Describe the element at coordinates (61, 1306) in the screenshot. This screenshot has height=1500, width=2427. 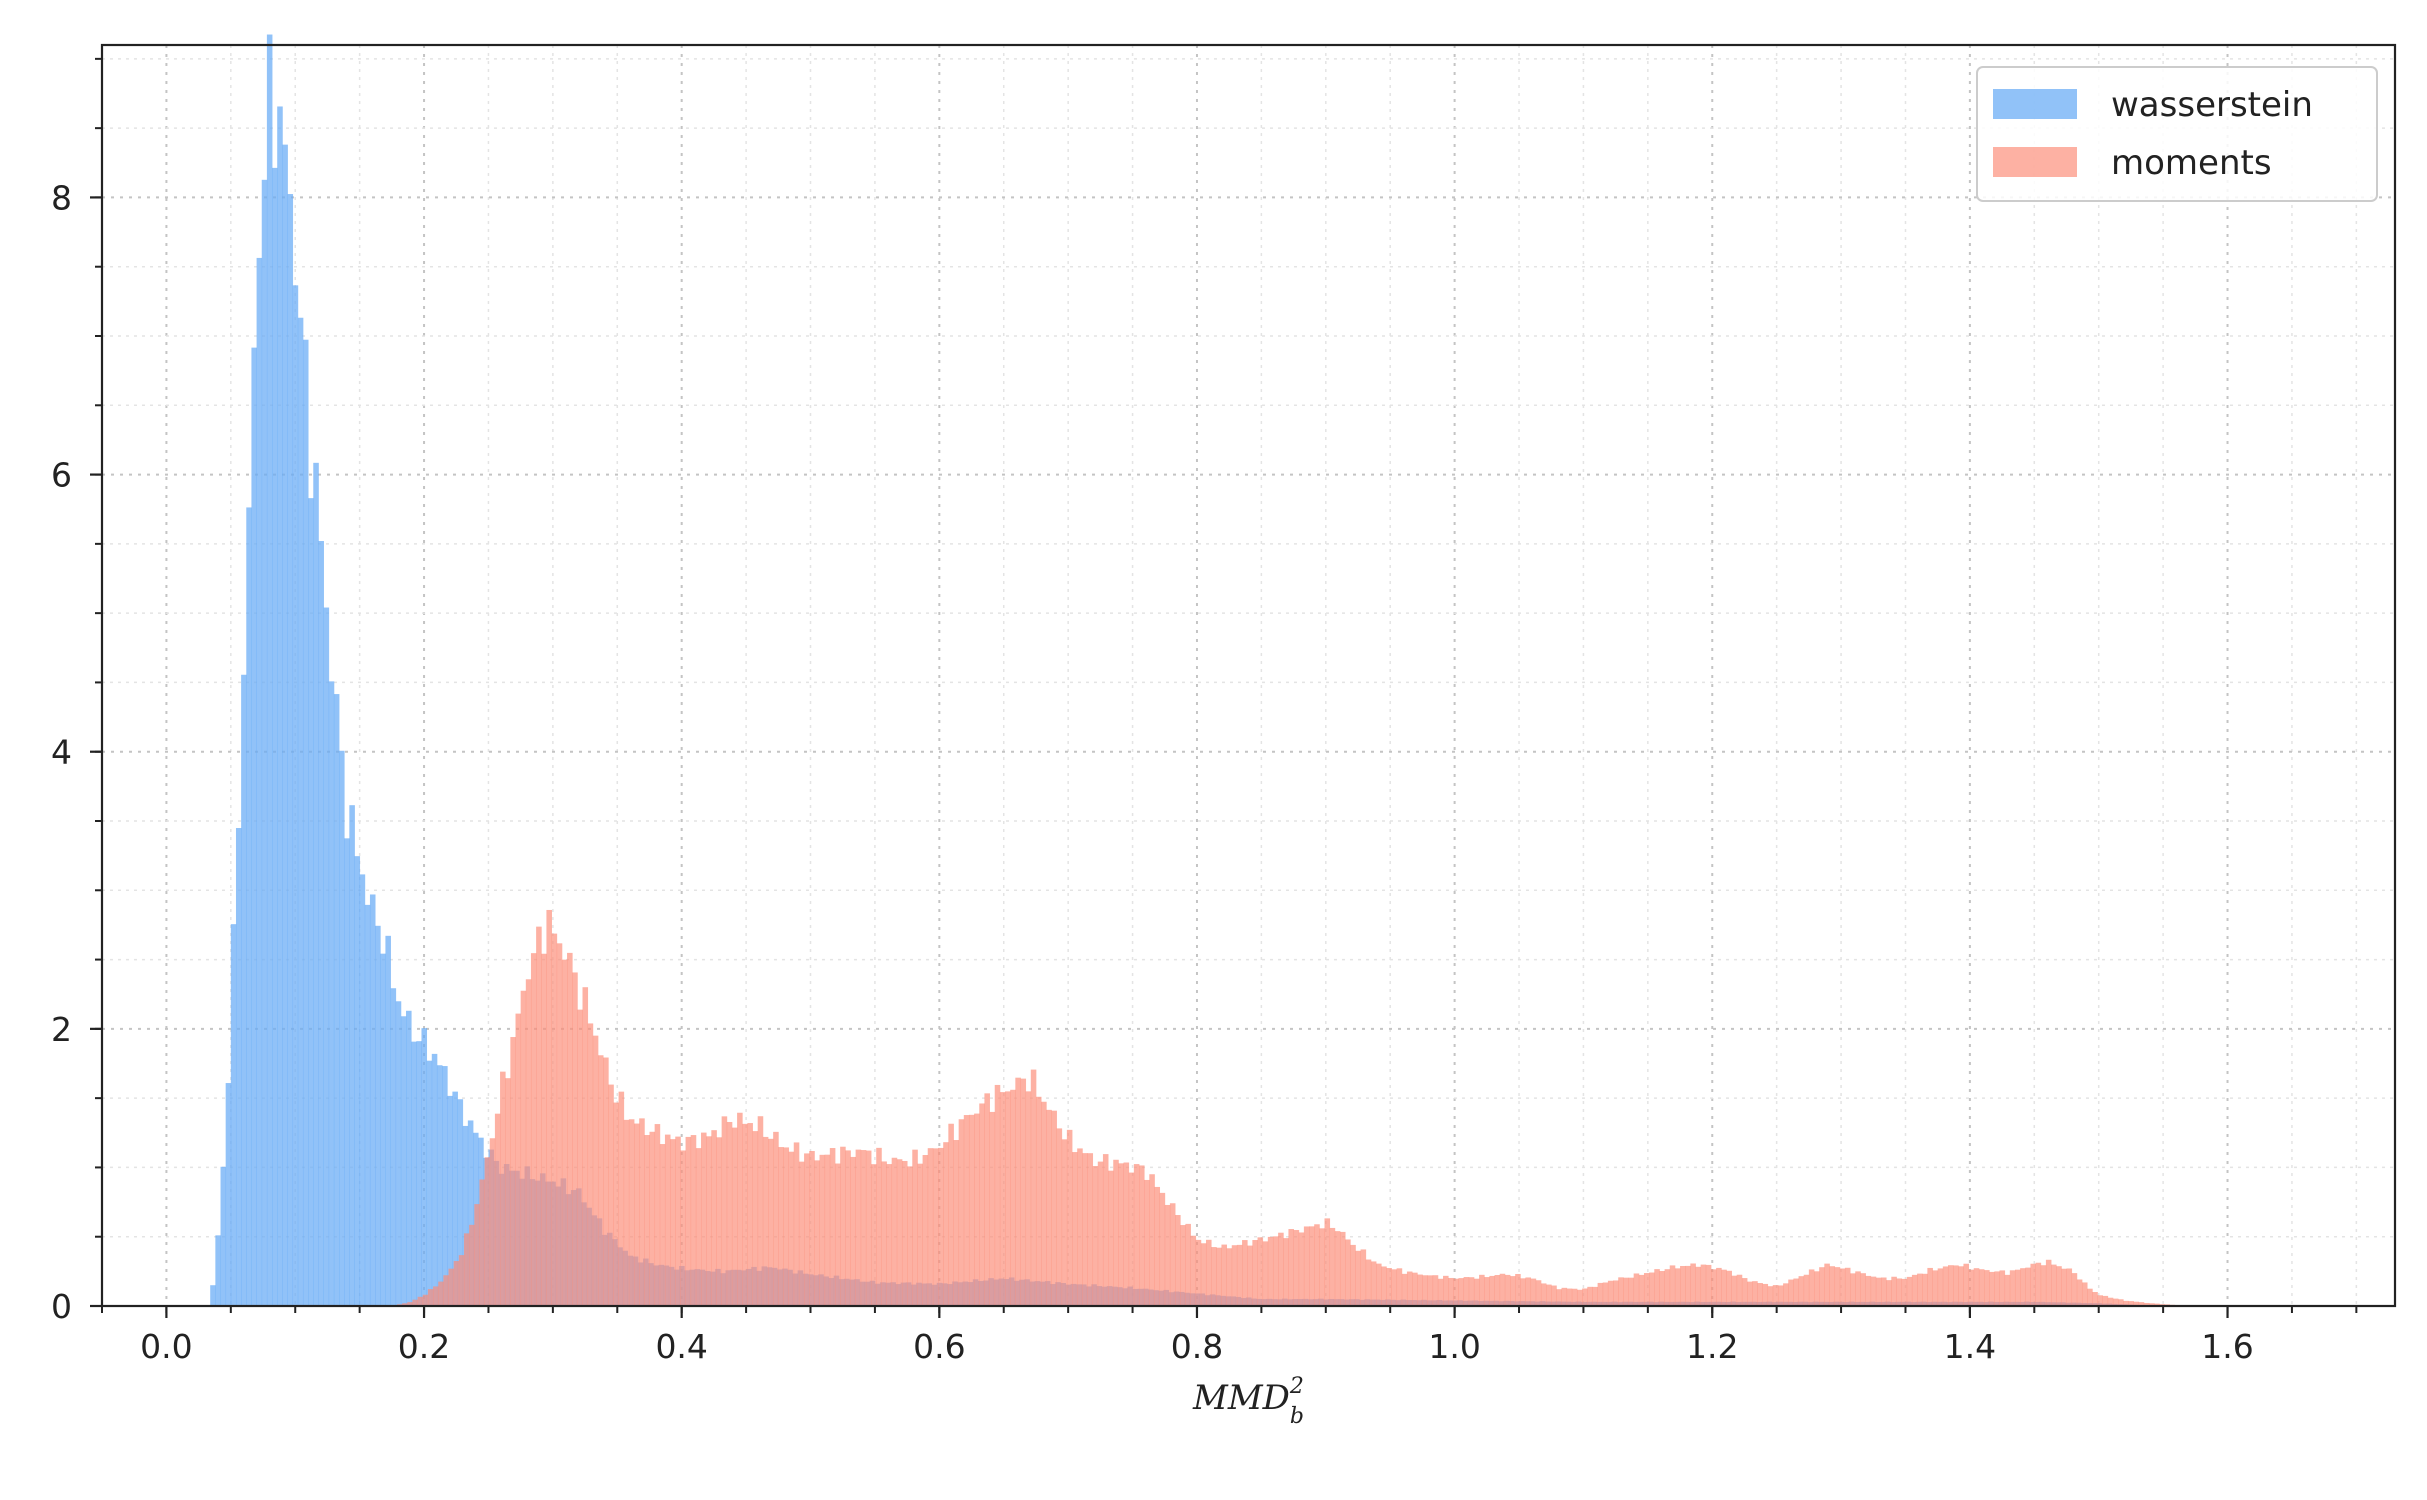
I see `y-tick-label: 0` at that location.